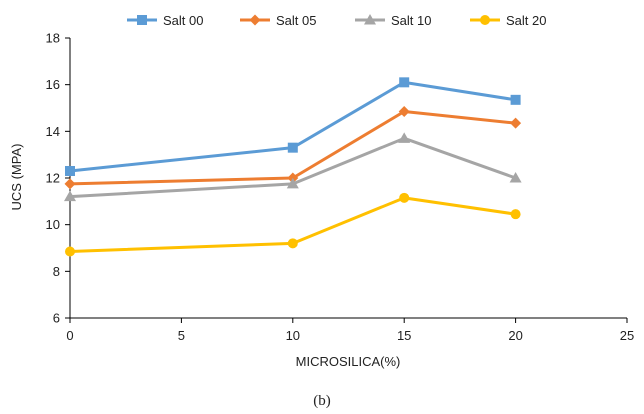 The image size is (644, 414). What do you see at coordinates (293, 335) in the screenshot?
I see `x-tick-label: 10` at bounding box center [293, 335].